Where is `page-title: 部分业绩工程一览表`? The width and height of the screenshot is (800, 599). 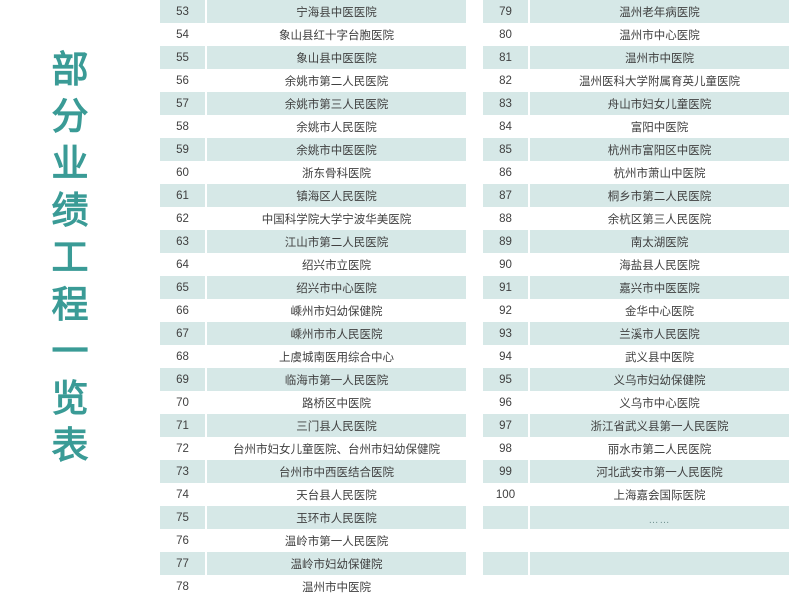
page-title: 部分业绩工程一览表 is located at coordinates (70, 301).